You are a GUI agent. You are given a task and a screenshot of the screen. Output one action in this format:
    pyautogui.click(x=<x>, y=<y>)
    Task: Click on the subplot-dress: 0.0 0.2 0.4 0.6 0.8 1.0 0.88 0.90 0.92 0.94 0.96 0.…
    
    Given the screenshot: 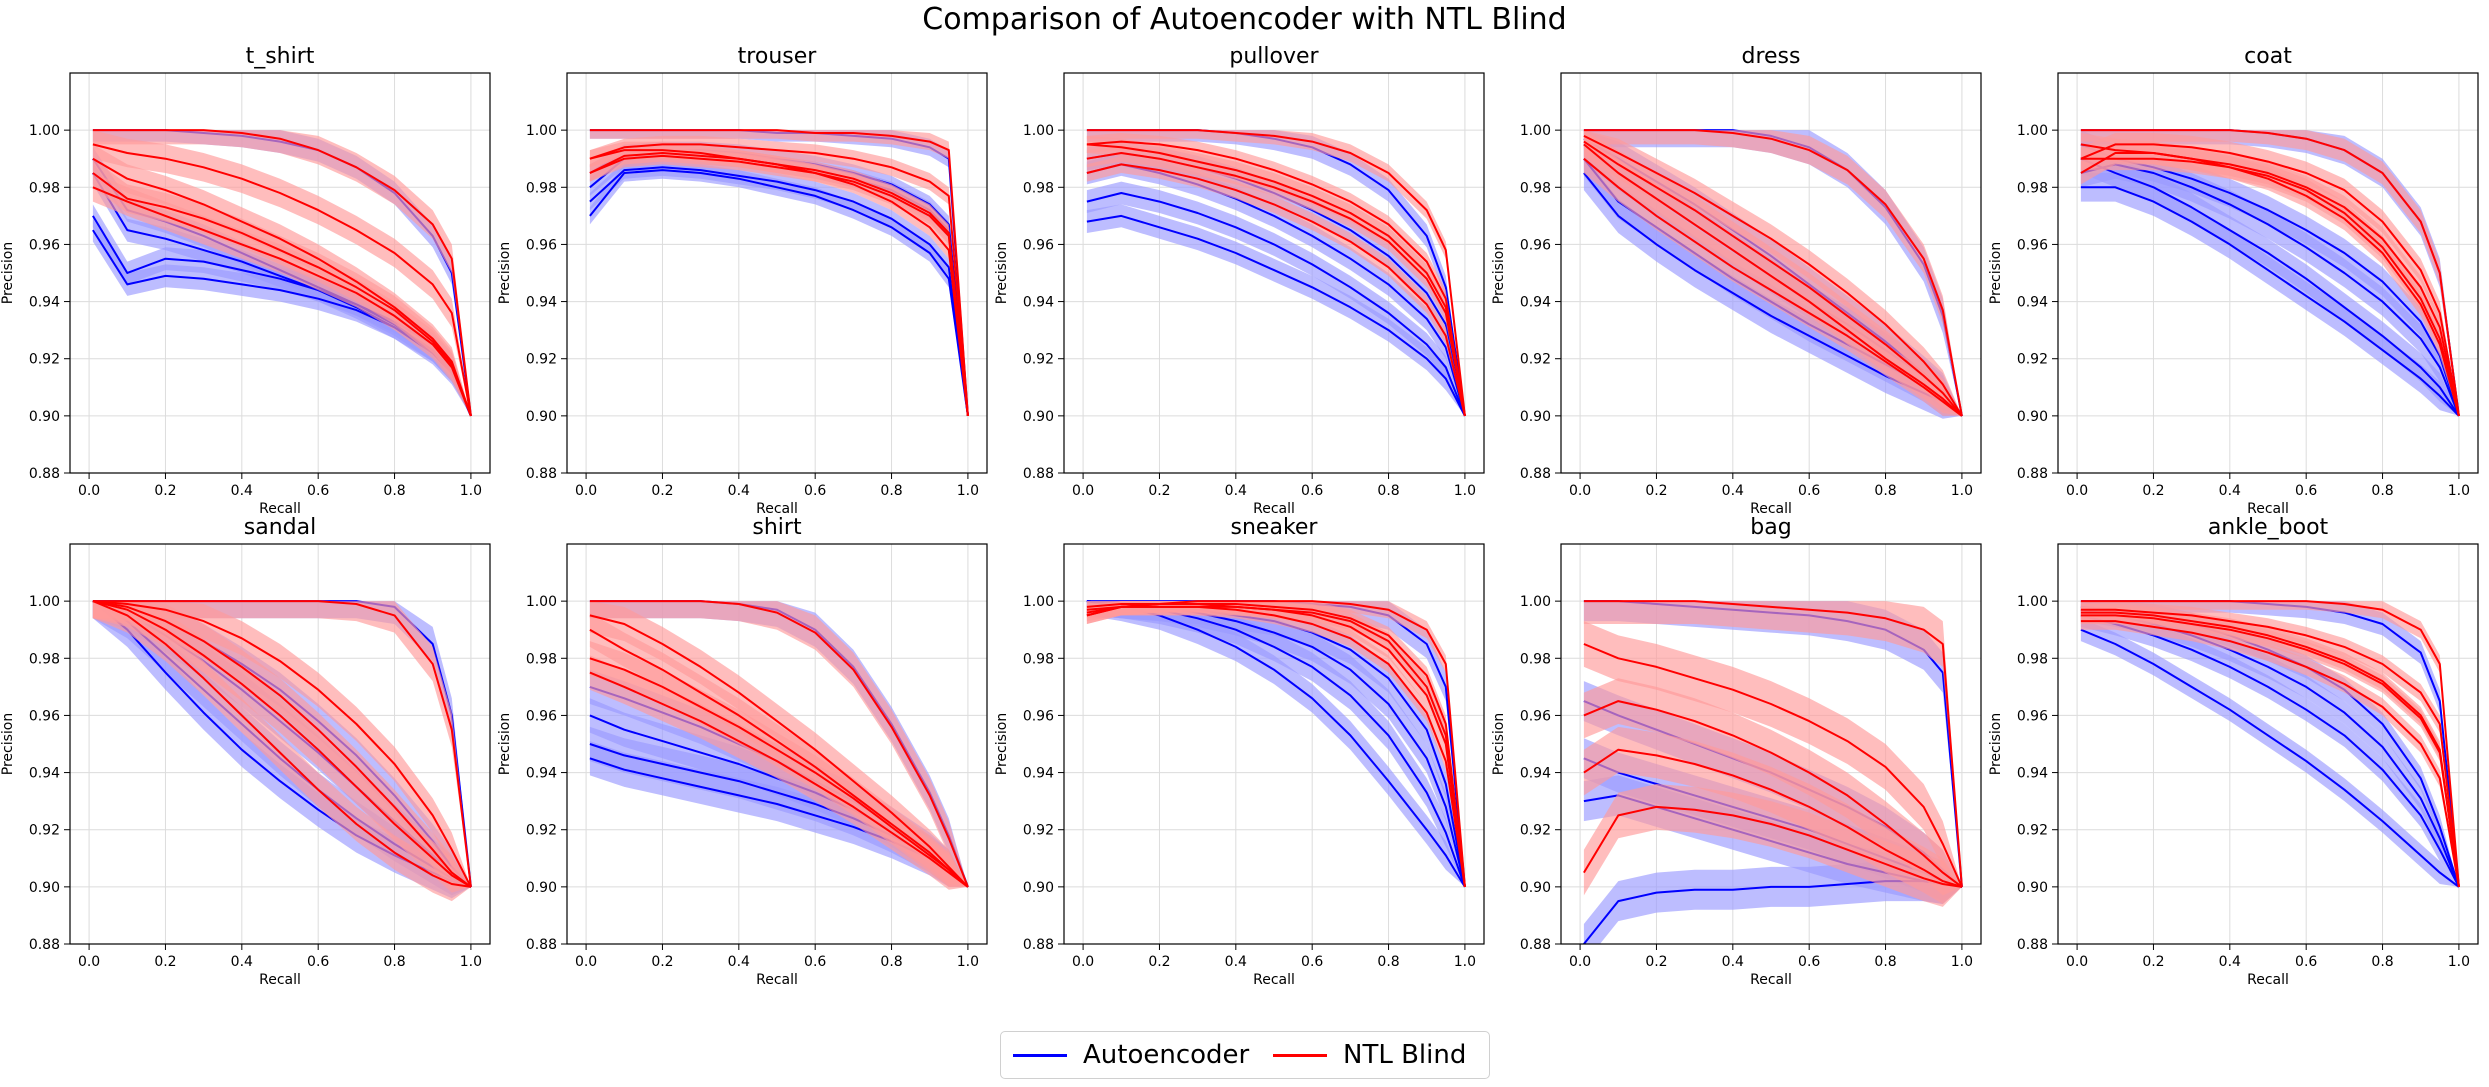 What is the action you would take?
    pyautogui.click(x=1736, y=280)
    